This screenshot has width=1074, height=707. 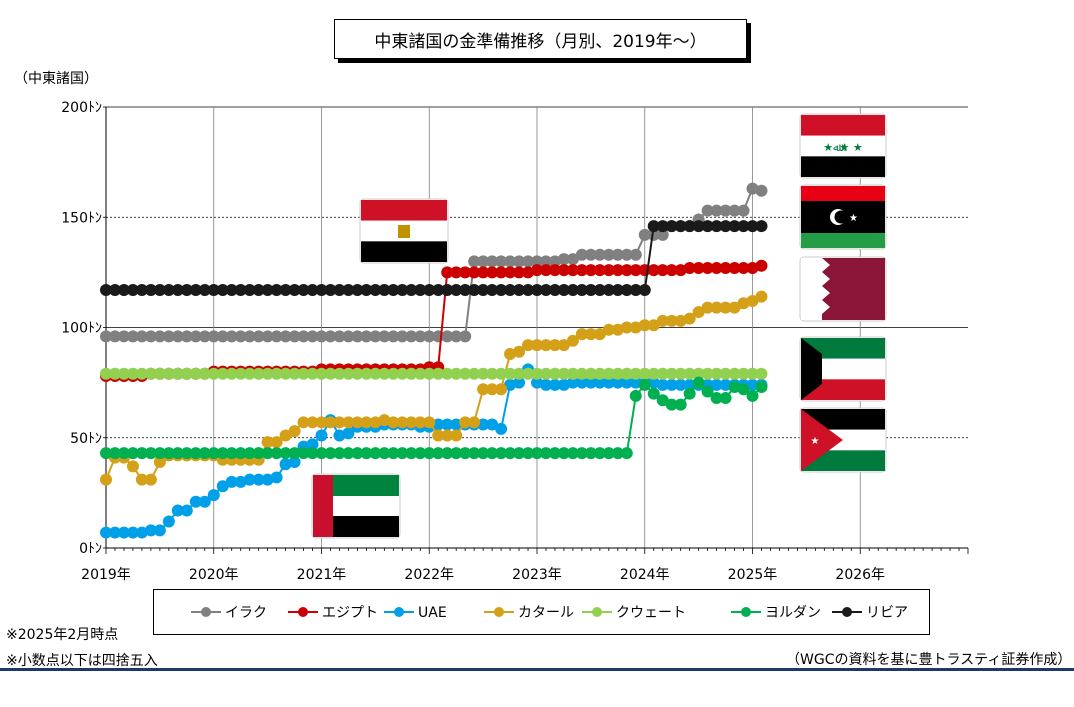 I want to click on x-tick-label: 2019年, so click(x=106, y=575).